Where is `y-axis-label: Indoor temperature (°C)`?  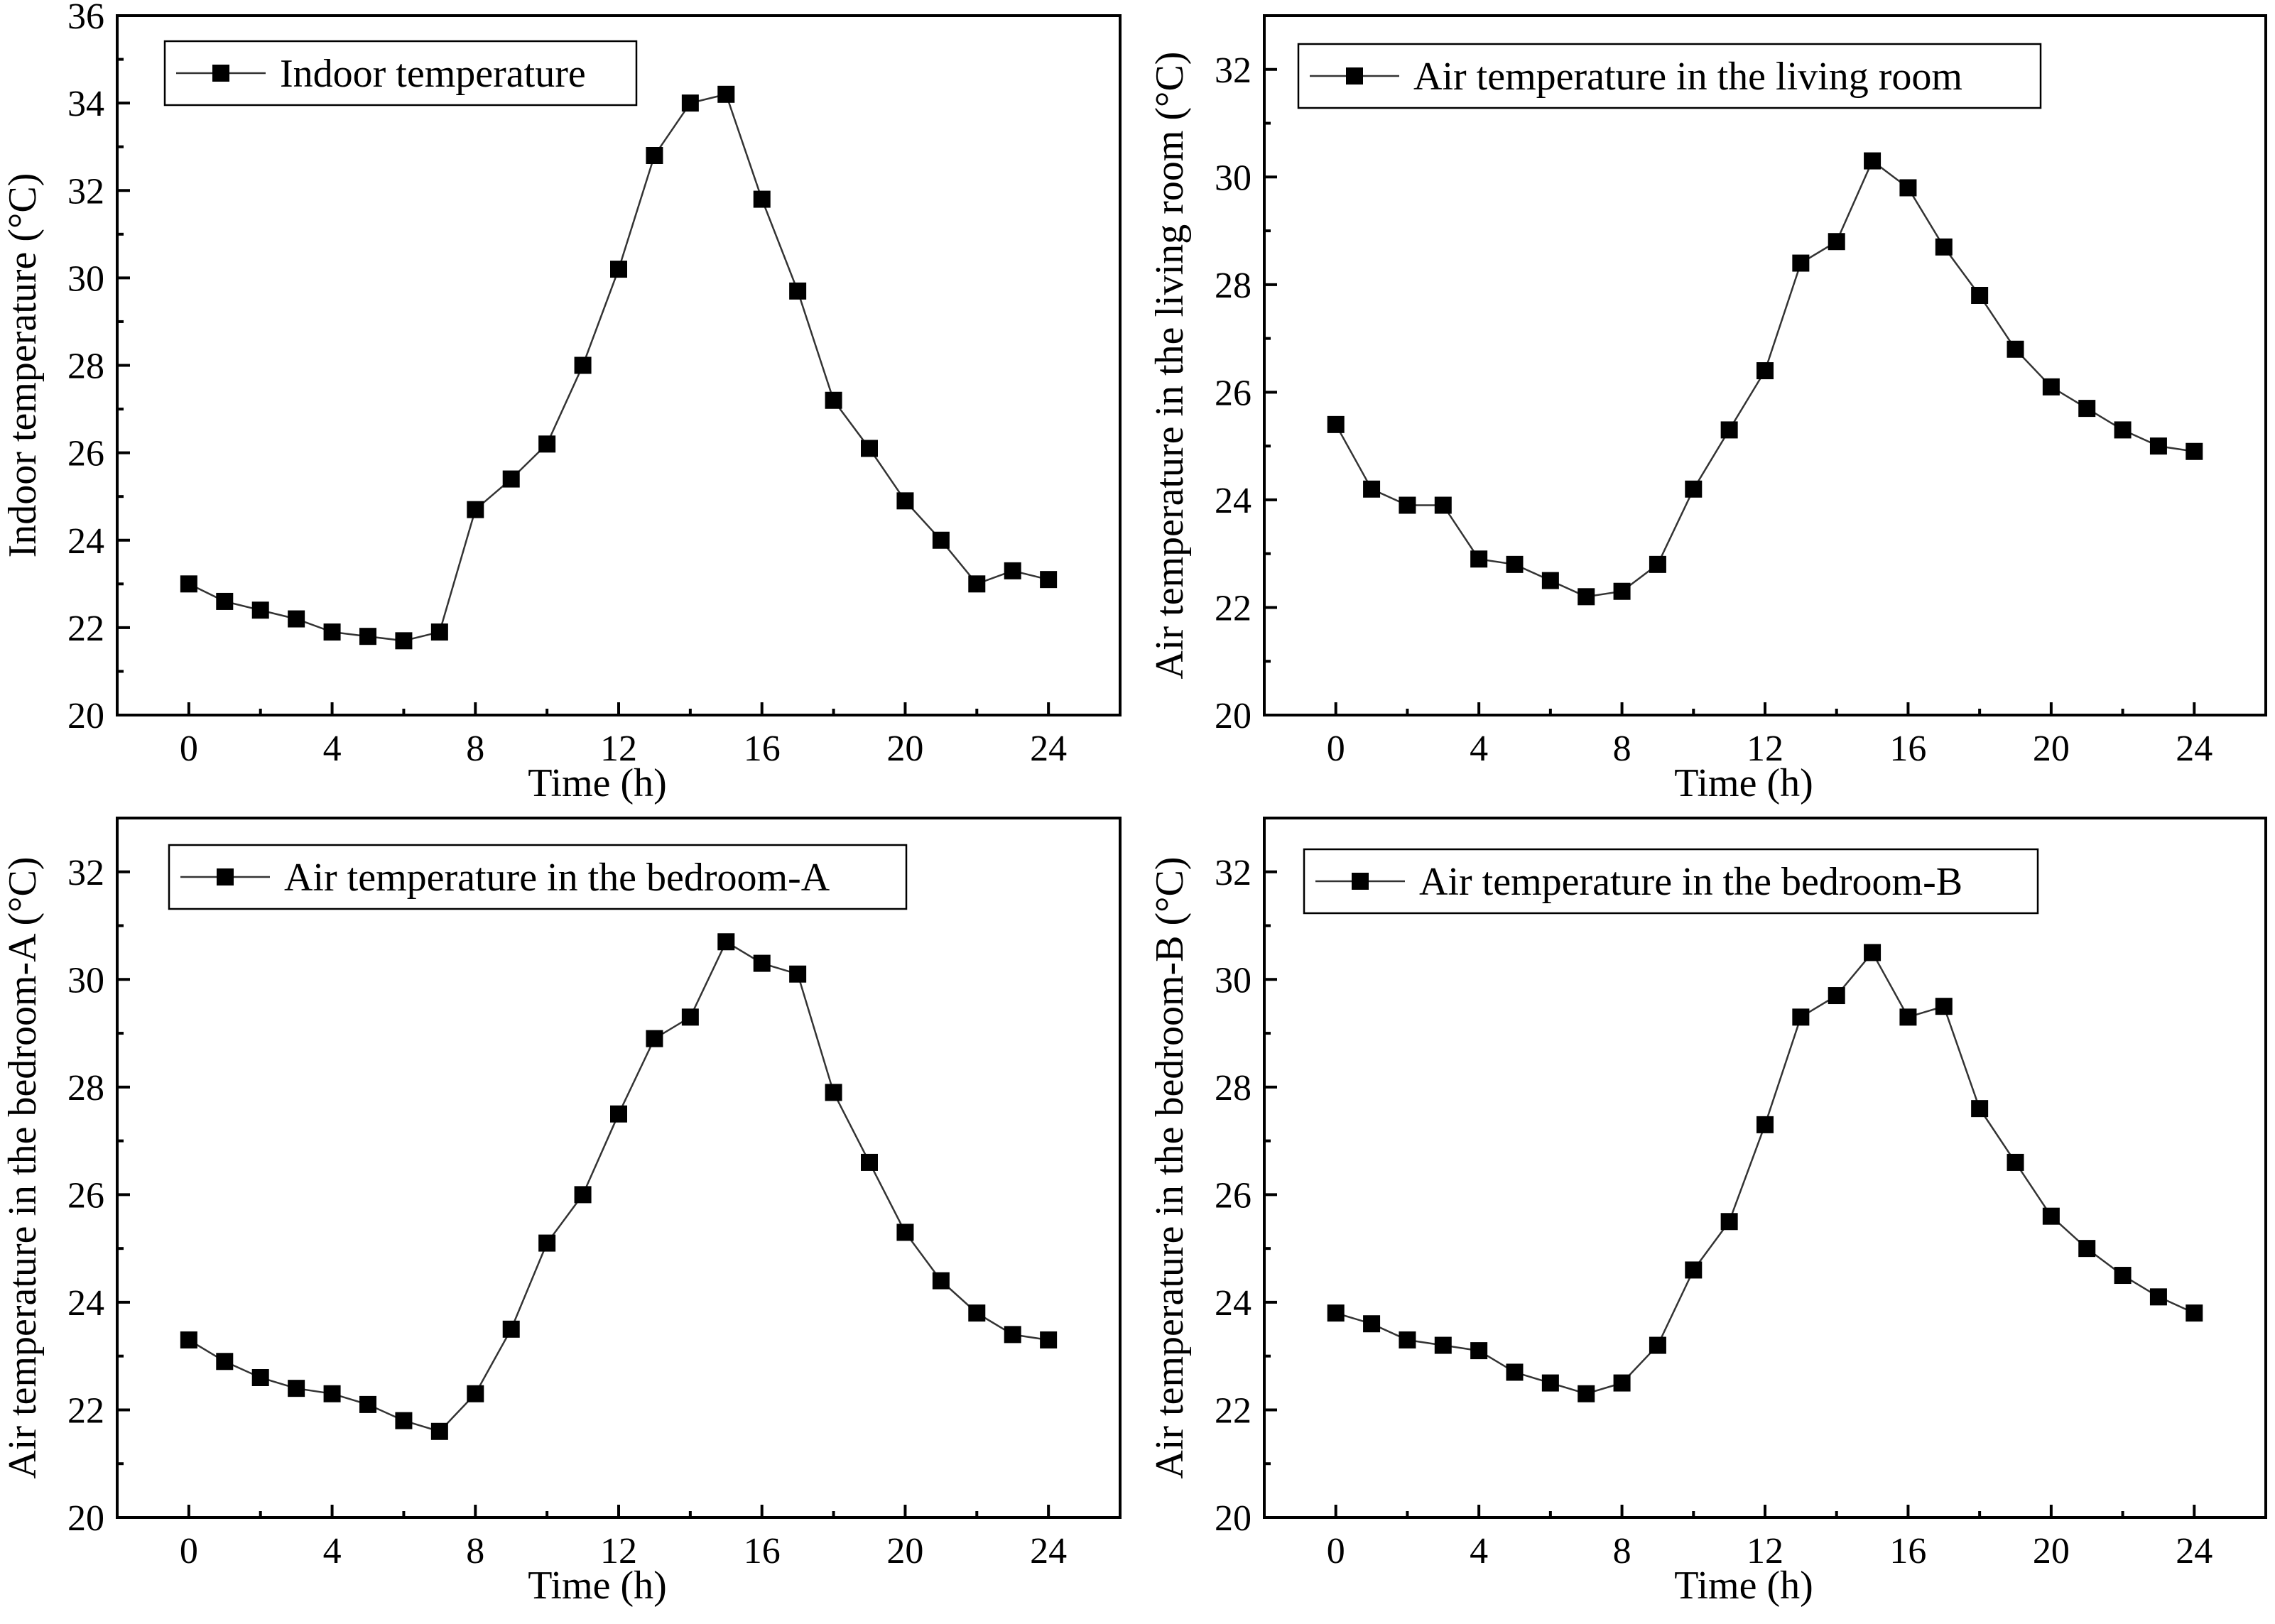 y-axis-label: Indoor temperature (°C) is located at coordinates (23, 365).